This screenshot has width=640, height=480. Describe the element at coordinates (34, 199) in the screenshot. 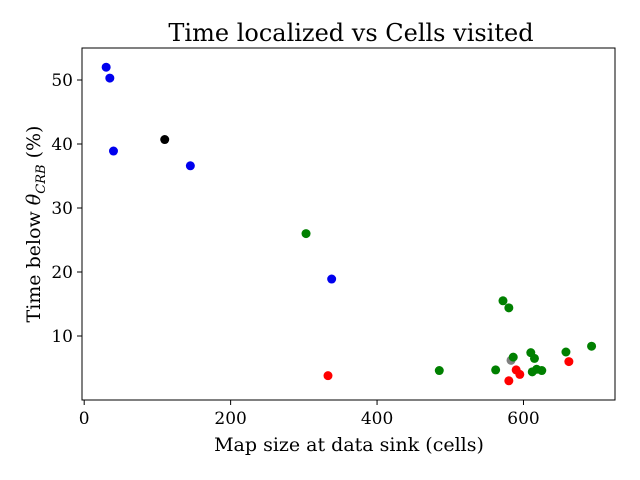

I see `y-axis-label-symbol: θ` at that location.